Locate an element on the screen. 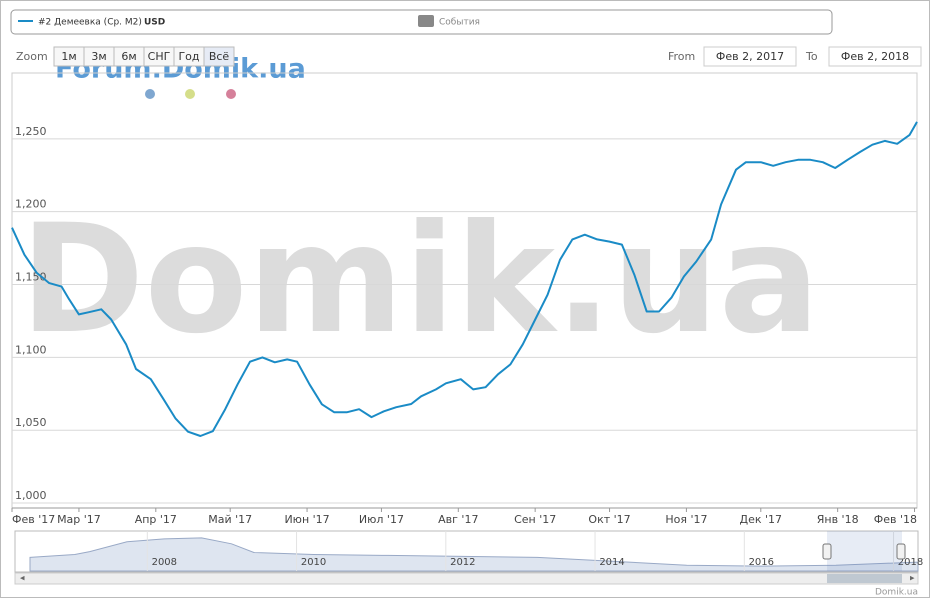 The height and width of the screenshot is (600, 931). y-tick-label: 1,100 is located at coordinates (31, 349).